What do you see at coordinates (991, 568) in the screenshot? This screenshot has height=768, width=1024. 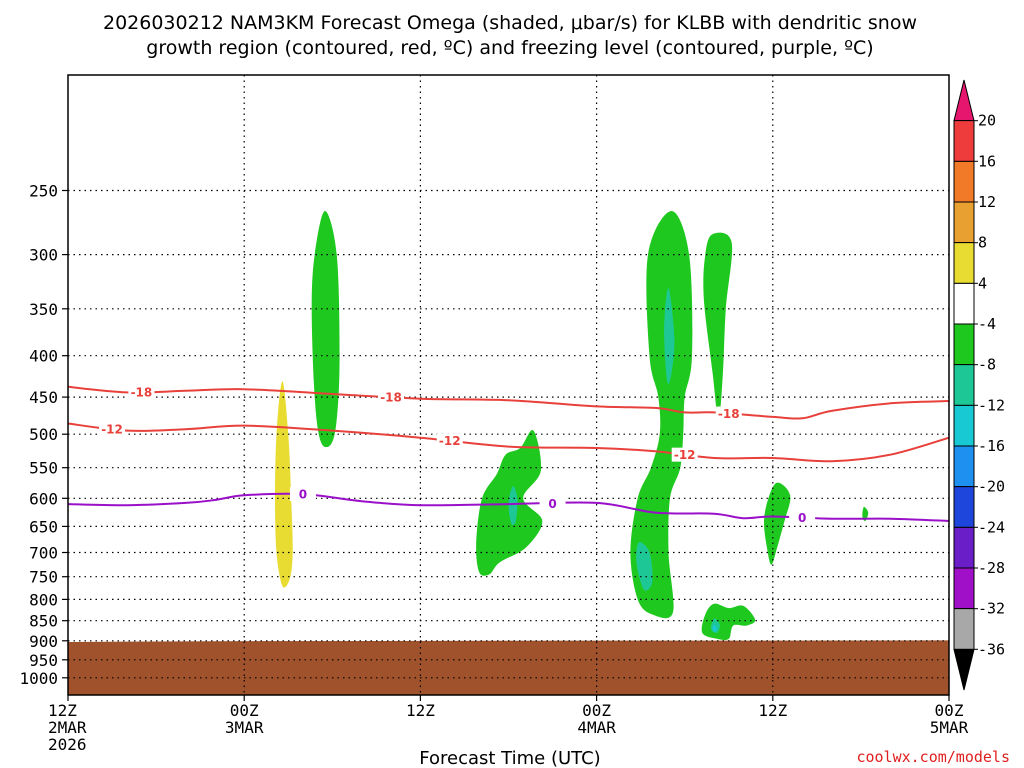 I see `colorbar-label: -28` at bounding box center [991, 568].